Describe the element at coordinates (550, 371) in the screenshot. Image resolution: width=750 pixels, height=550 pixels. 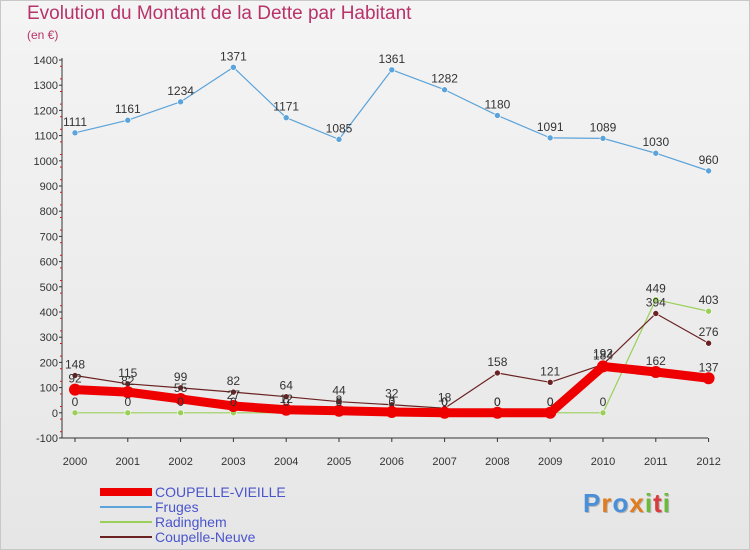
I see `series-coupelle-neuve-data-label: 121` at that location.